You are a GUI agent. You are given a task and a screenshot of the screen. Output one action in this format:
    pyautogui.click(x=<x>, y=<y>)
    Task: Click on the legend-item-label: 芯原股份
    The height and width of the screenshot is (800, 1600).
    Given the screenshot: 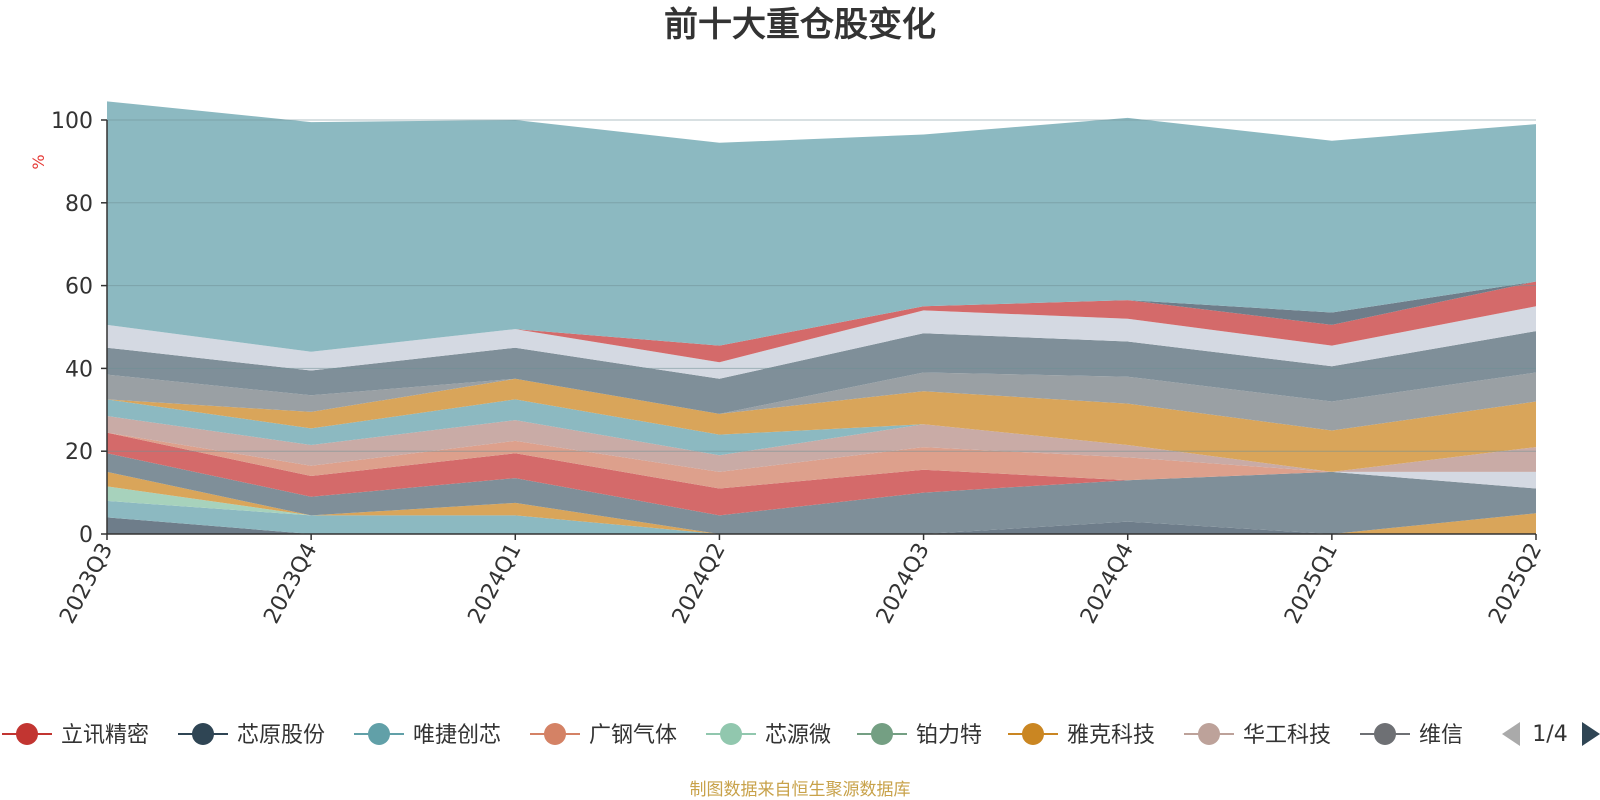 What is the action you would take?
    pyautogui.click(x=281, y=735)
    